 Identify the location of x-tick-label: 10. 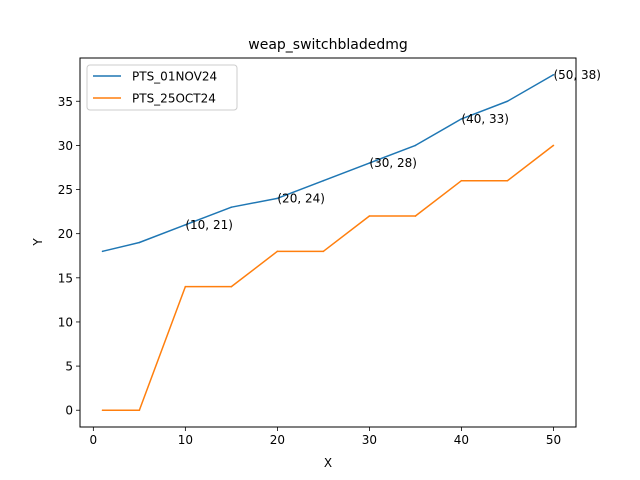
(185, 440).